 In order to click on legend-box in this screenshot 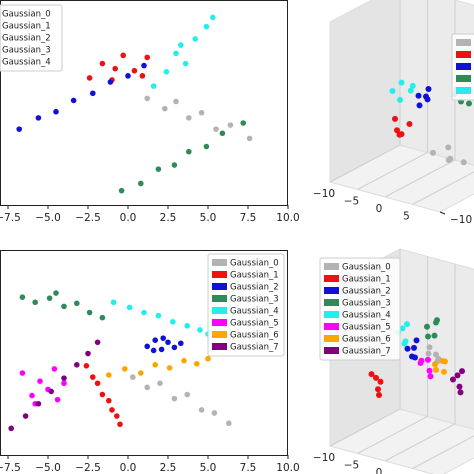, I will do `click(31, 38)`.